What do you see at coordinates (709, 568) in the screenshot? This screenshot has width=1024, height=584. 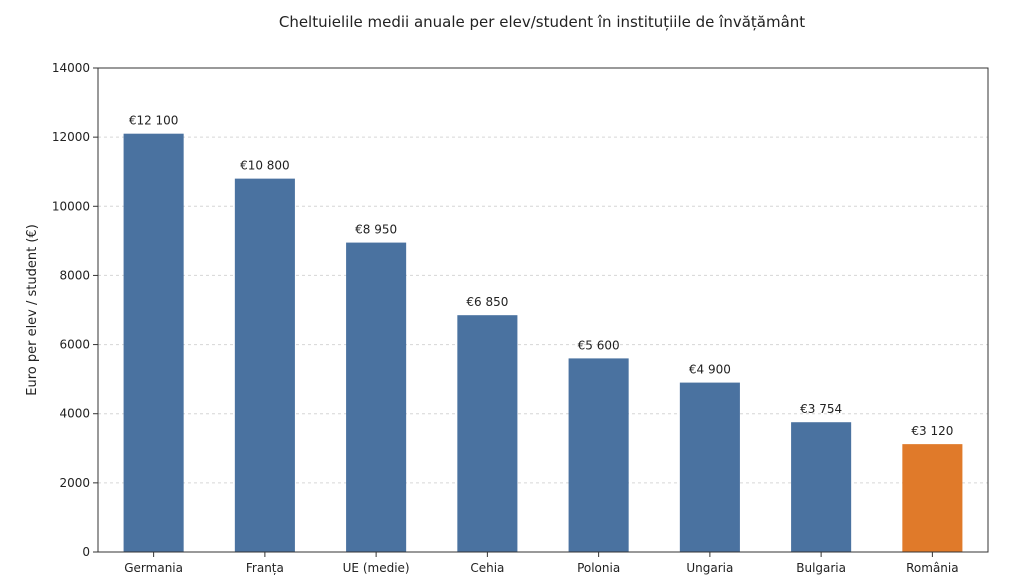 I see `x-tick-label: Ungaria` at bounding box center [709, 568].